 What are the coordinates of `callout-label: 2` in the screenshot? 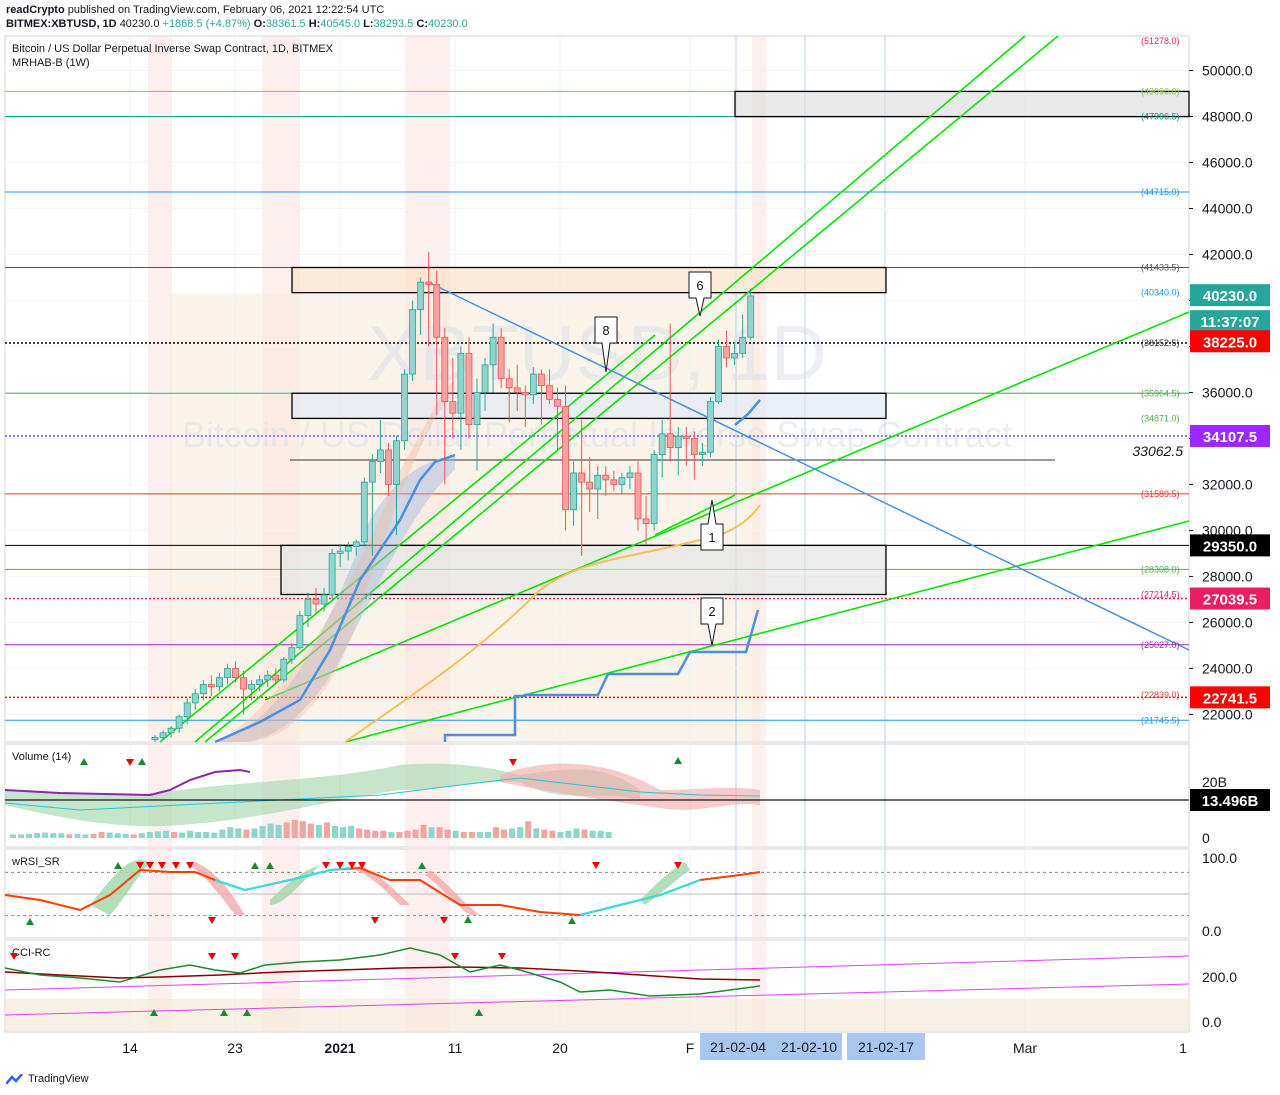 It's located at (711, 611).